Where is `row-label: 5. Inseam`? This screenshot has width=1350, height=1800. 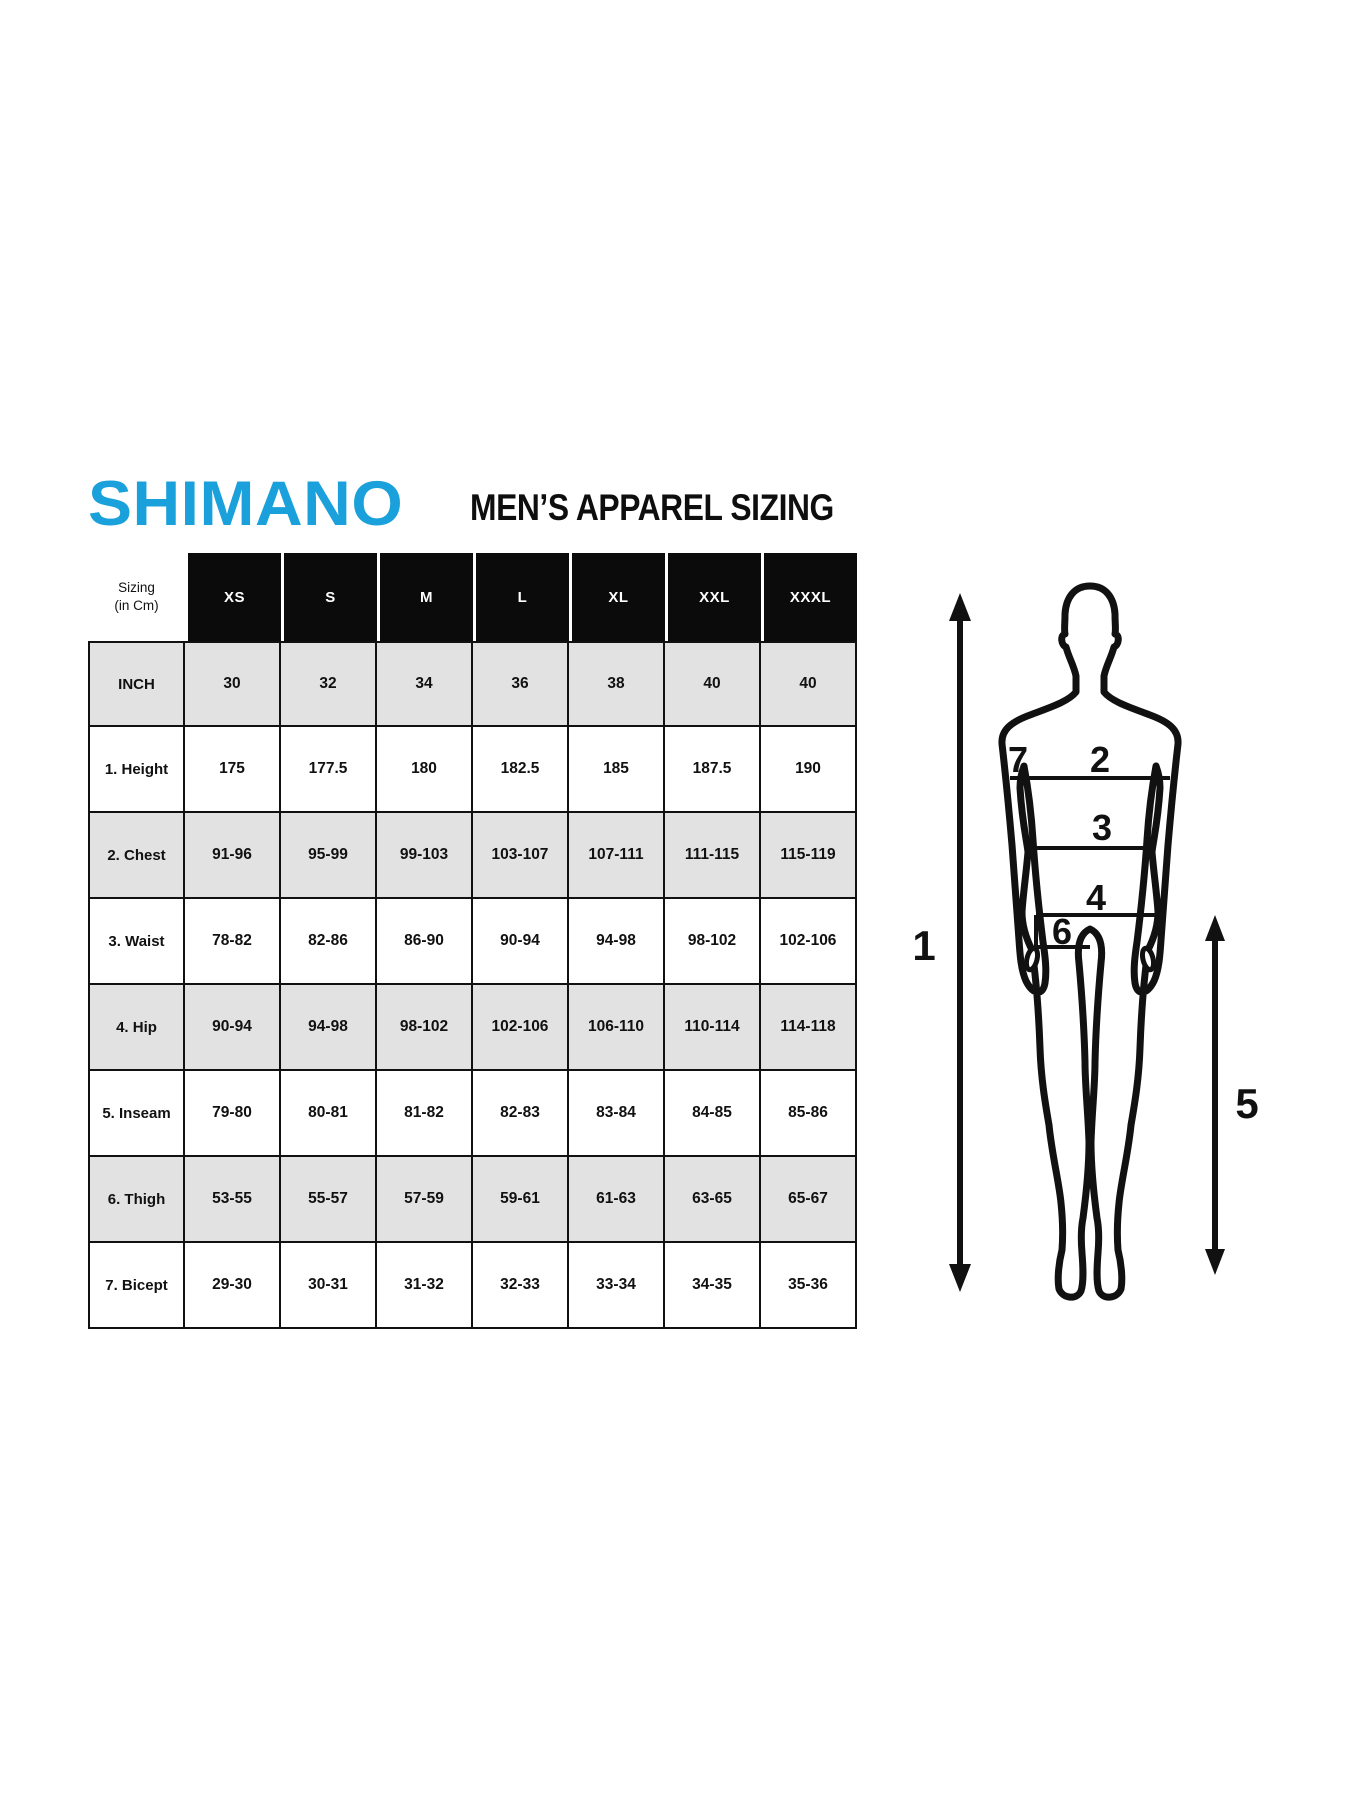
row-label: 5. Inseam is located at coordinates (136, 1114).